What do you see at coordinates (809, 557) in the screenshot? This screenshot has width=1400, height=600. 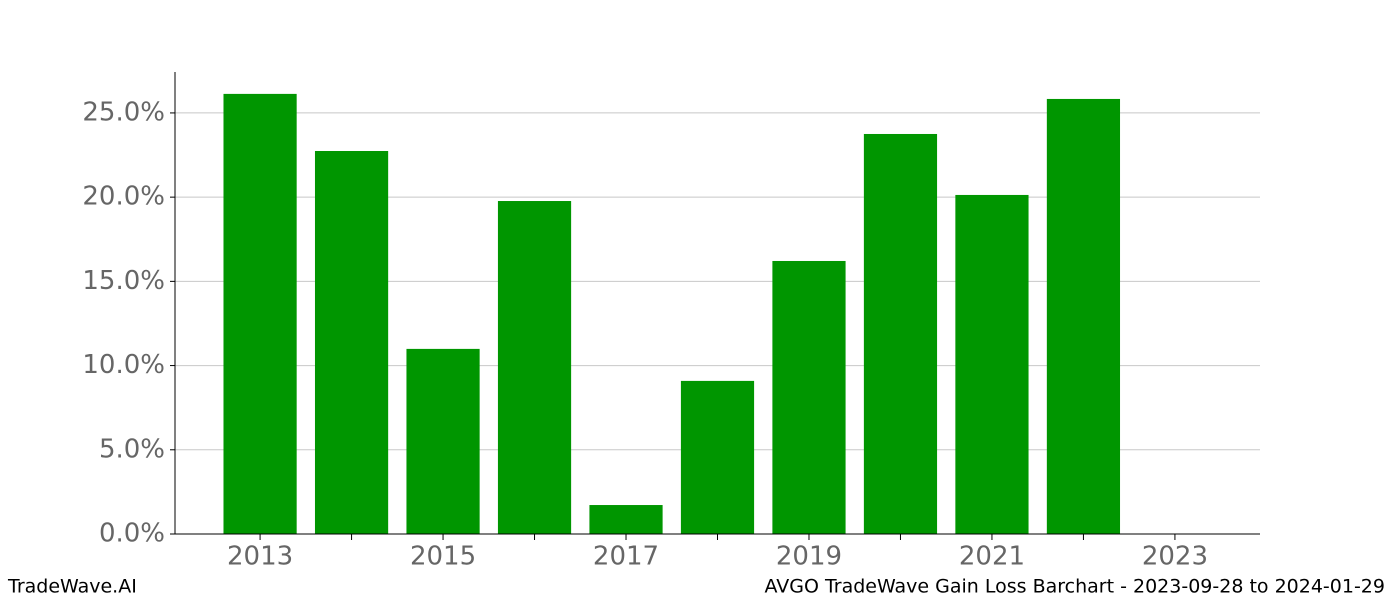 I see `x-tick-label: 2019` at bounding box center [809, 557].